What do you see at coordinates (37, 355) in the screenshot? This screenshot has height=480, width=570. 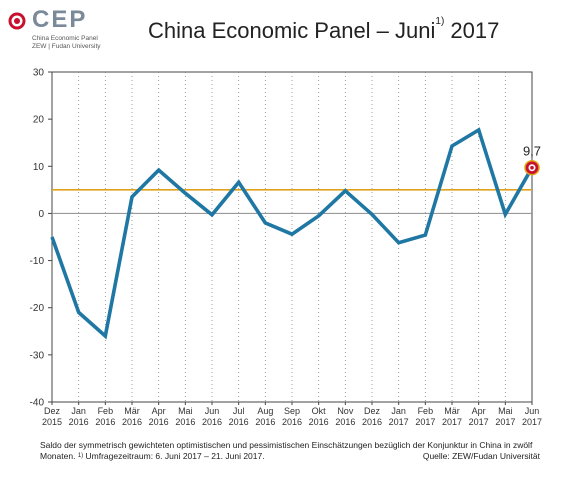 I see `y-tick-label: -30` at bounding box center [37, 355].